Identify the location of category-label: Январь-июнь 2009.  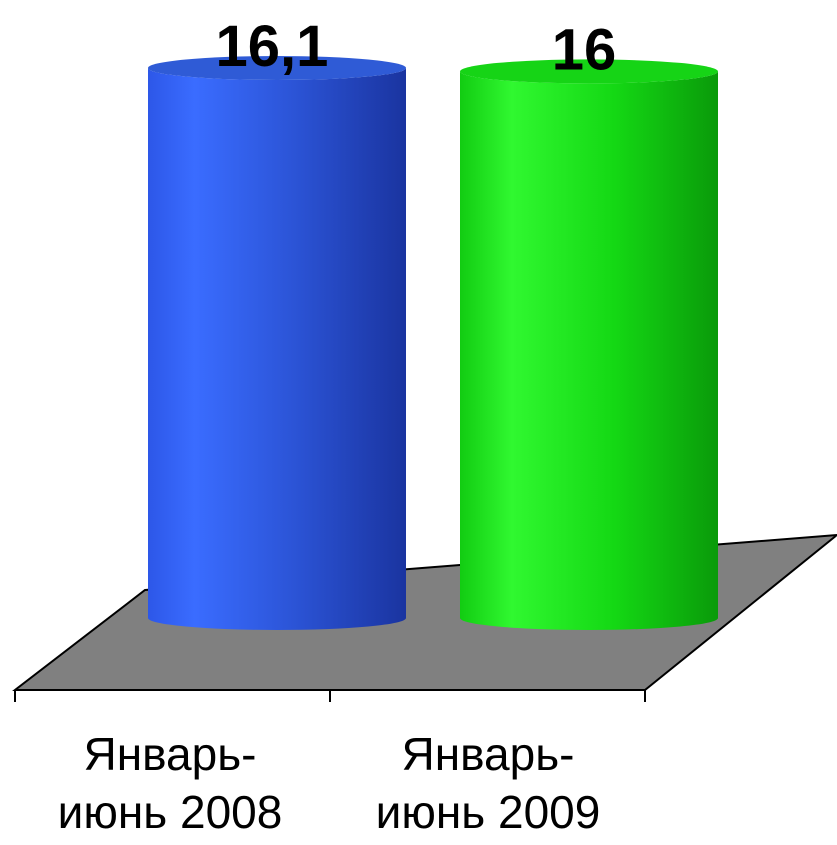
(488, 783).